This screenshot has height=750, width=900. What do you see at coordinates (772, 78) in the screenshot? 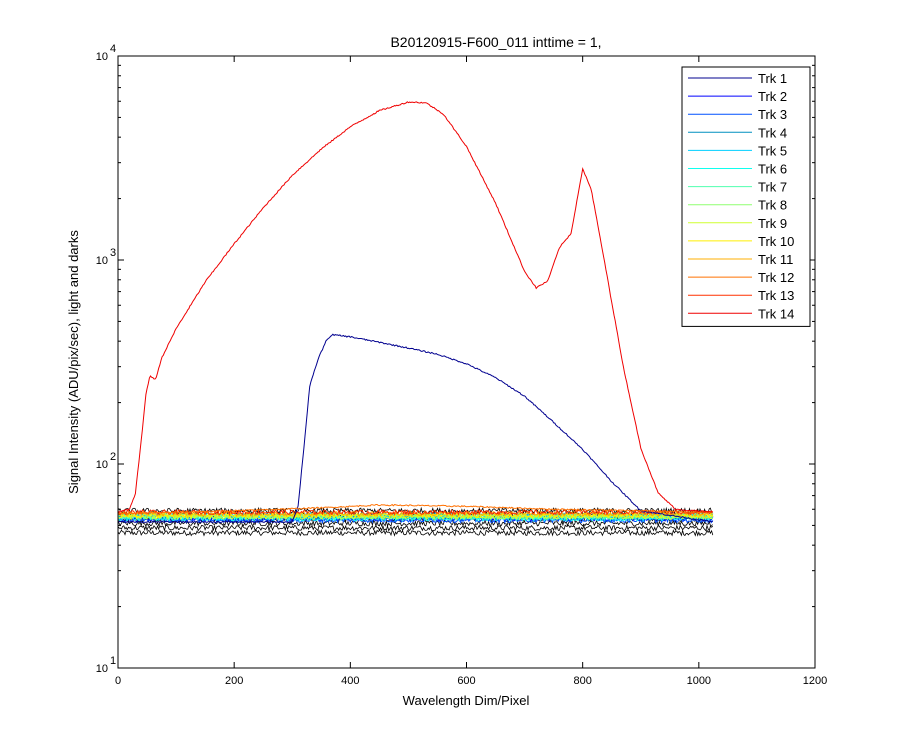
I see `legend-label-trk-1: Trk 1` at bounding box center [772, 78].